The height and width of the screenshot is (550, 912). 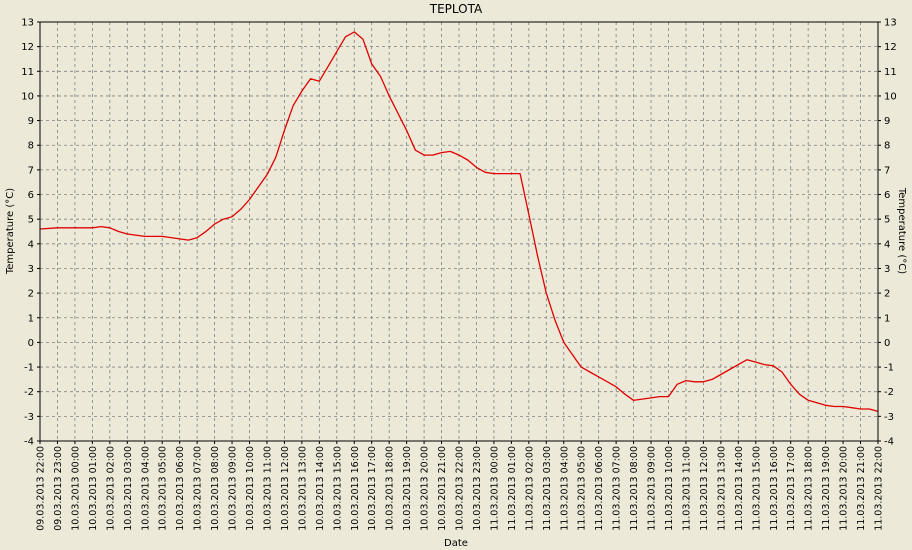 What do you see at coordinates (163, 488) in the screenshot?
I see `x-tick-label: 10.03.2013 05:00` at bounding box center [163, 488].